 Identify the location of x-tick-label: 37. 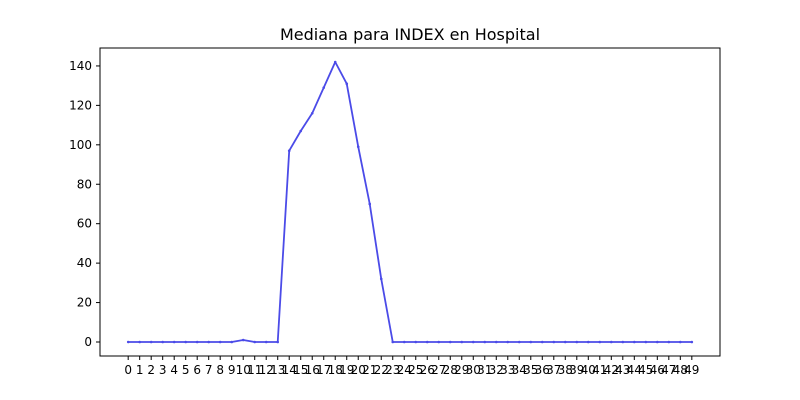
(553, 370).